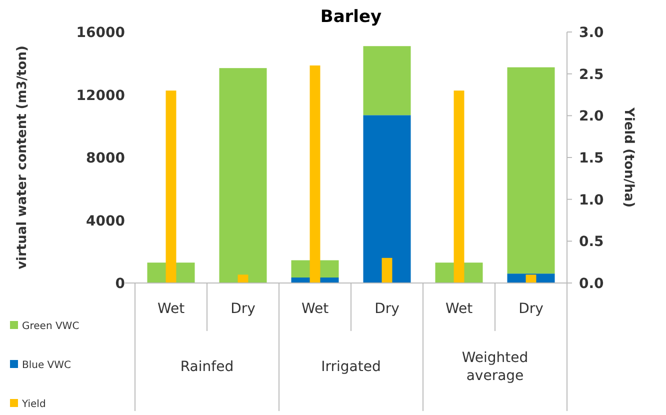 Image resolution: width=666 pixels, height=415 pixels. I want to click on legend-label: Blue VWC, so click(47, 365).